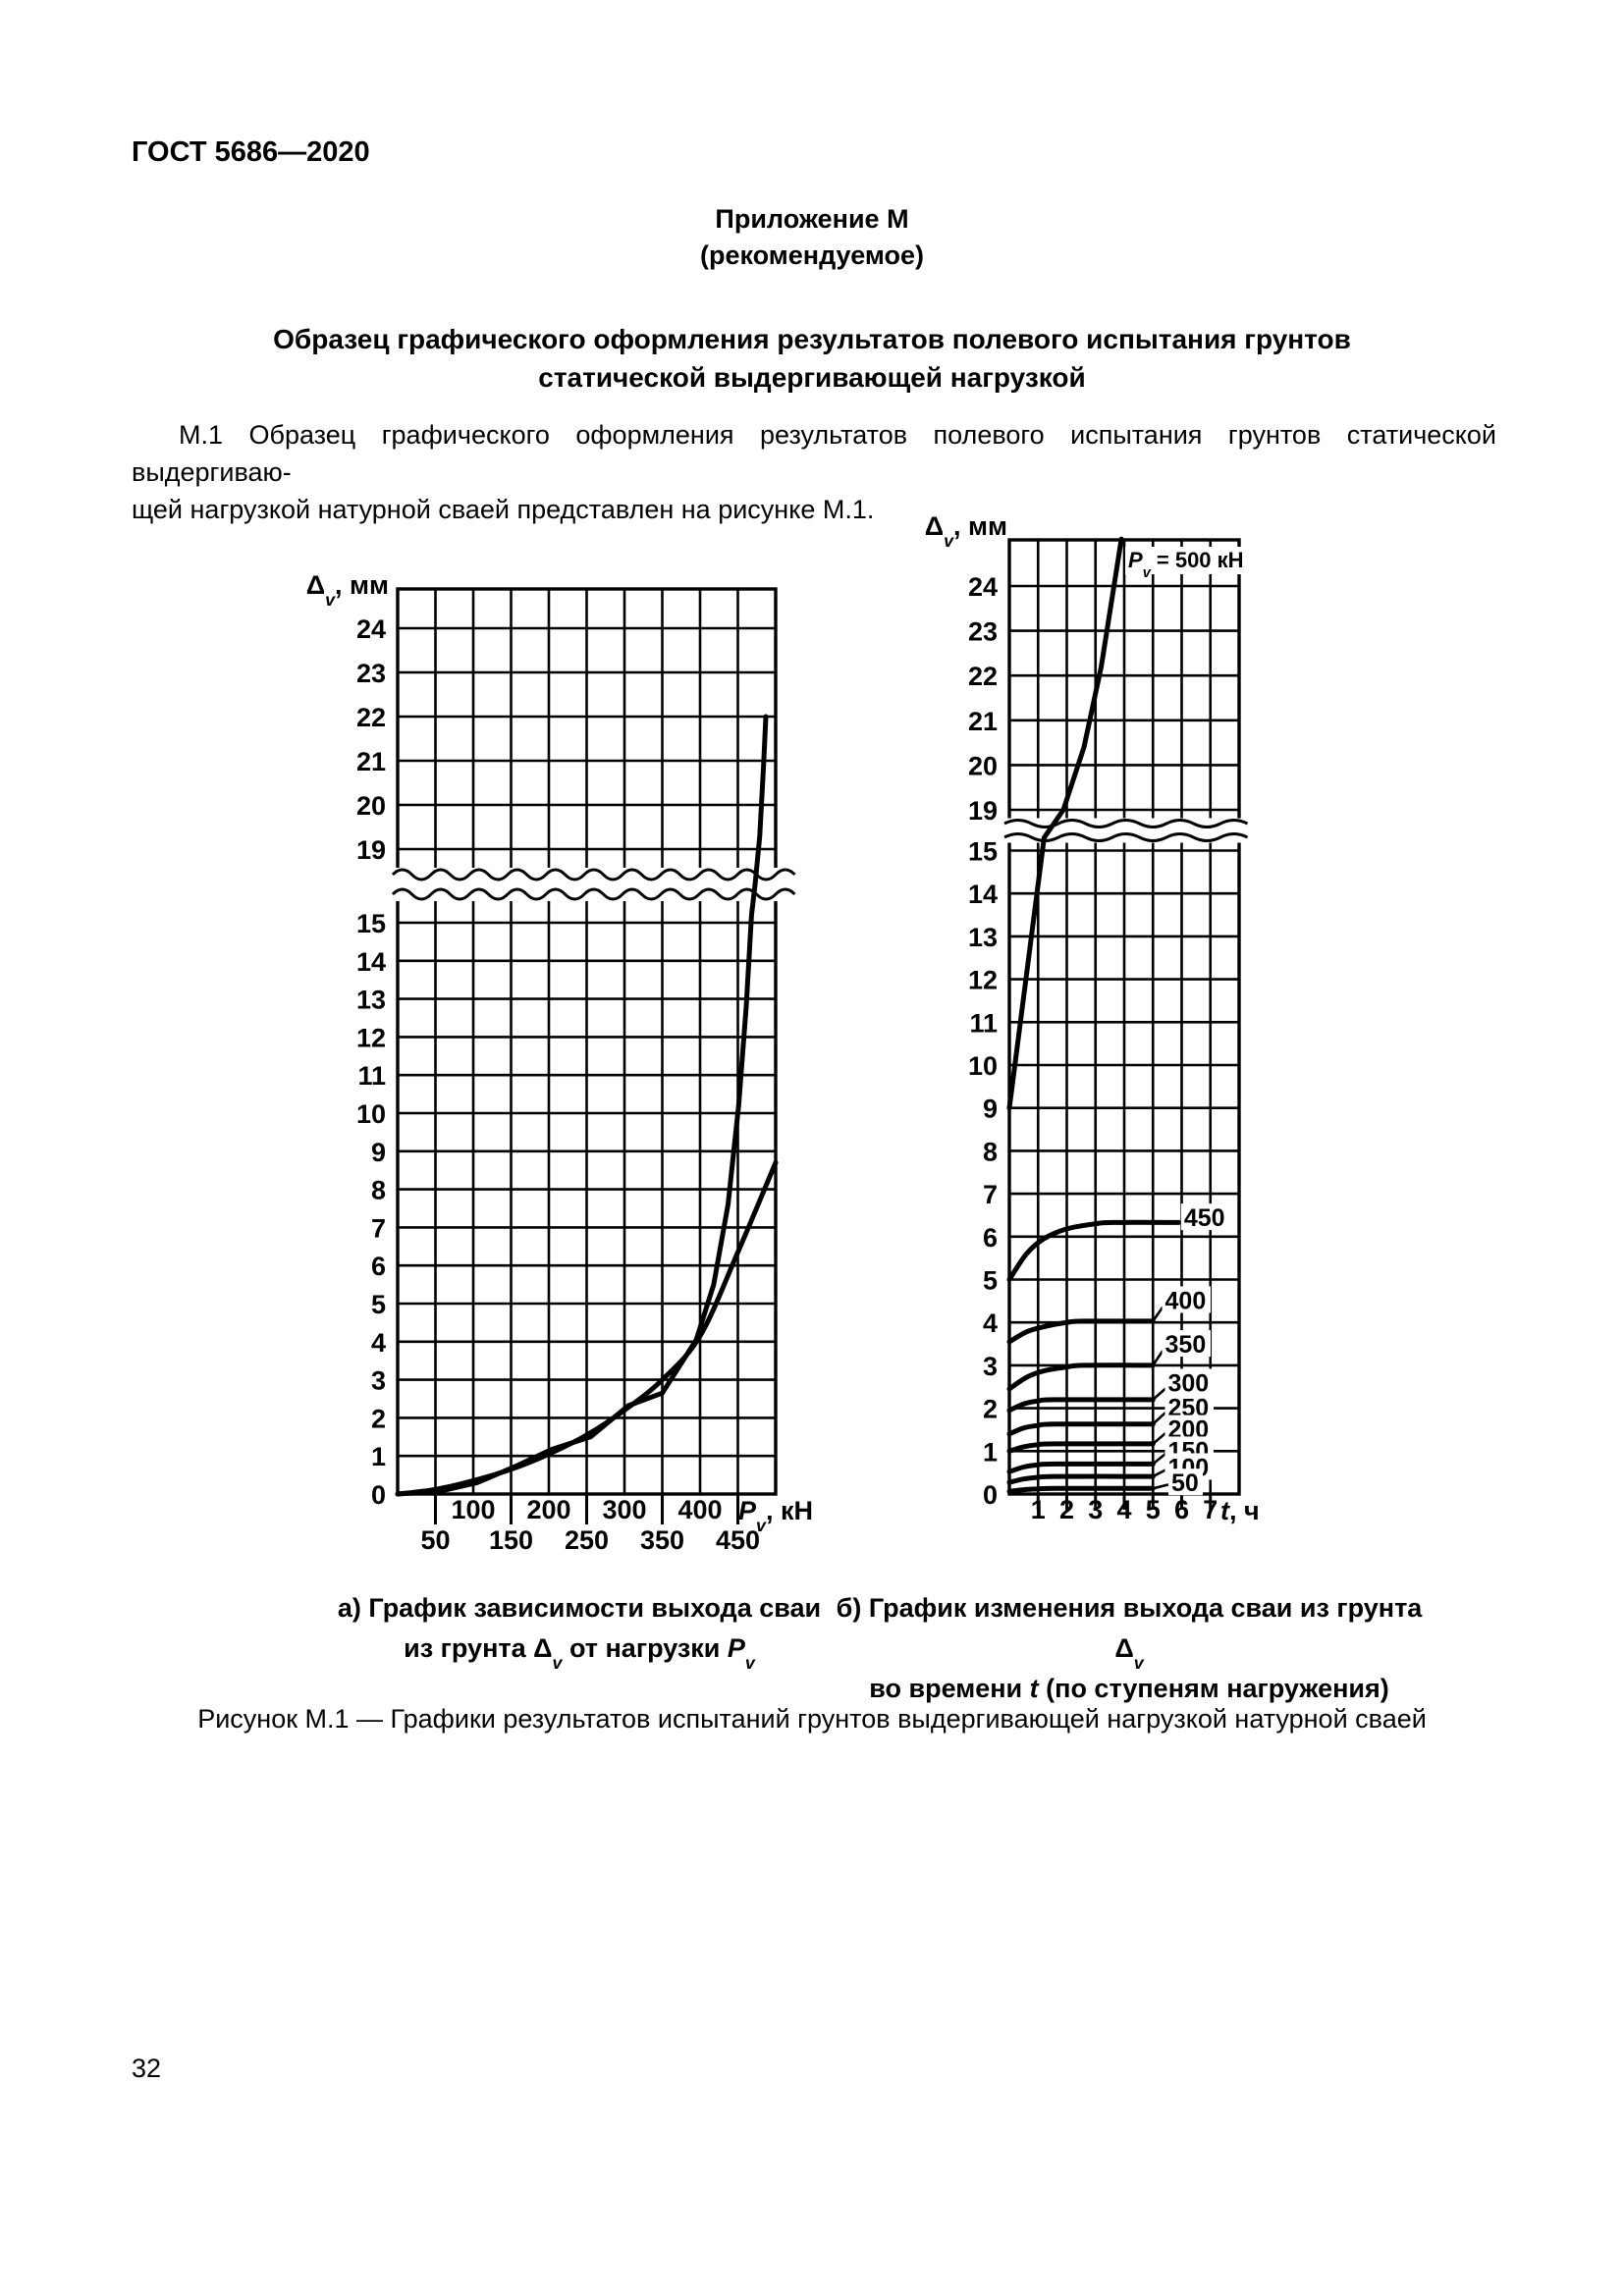 The height and width of the screenshot is (2296, 1624). What do you see at coordinates (473, 1509) in the screenshot?
I see `svg-text: 100` at bounding box center [473, 1509].